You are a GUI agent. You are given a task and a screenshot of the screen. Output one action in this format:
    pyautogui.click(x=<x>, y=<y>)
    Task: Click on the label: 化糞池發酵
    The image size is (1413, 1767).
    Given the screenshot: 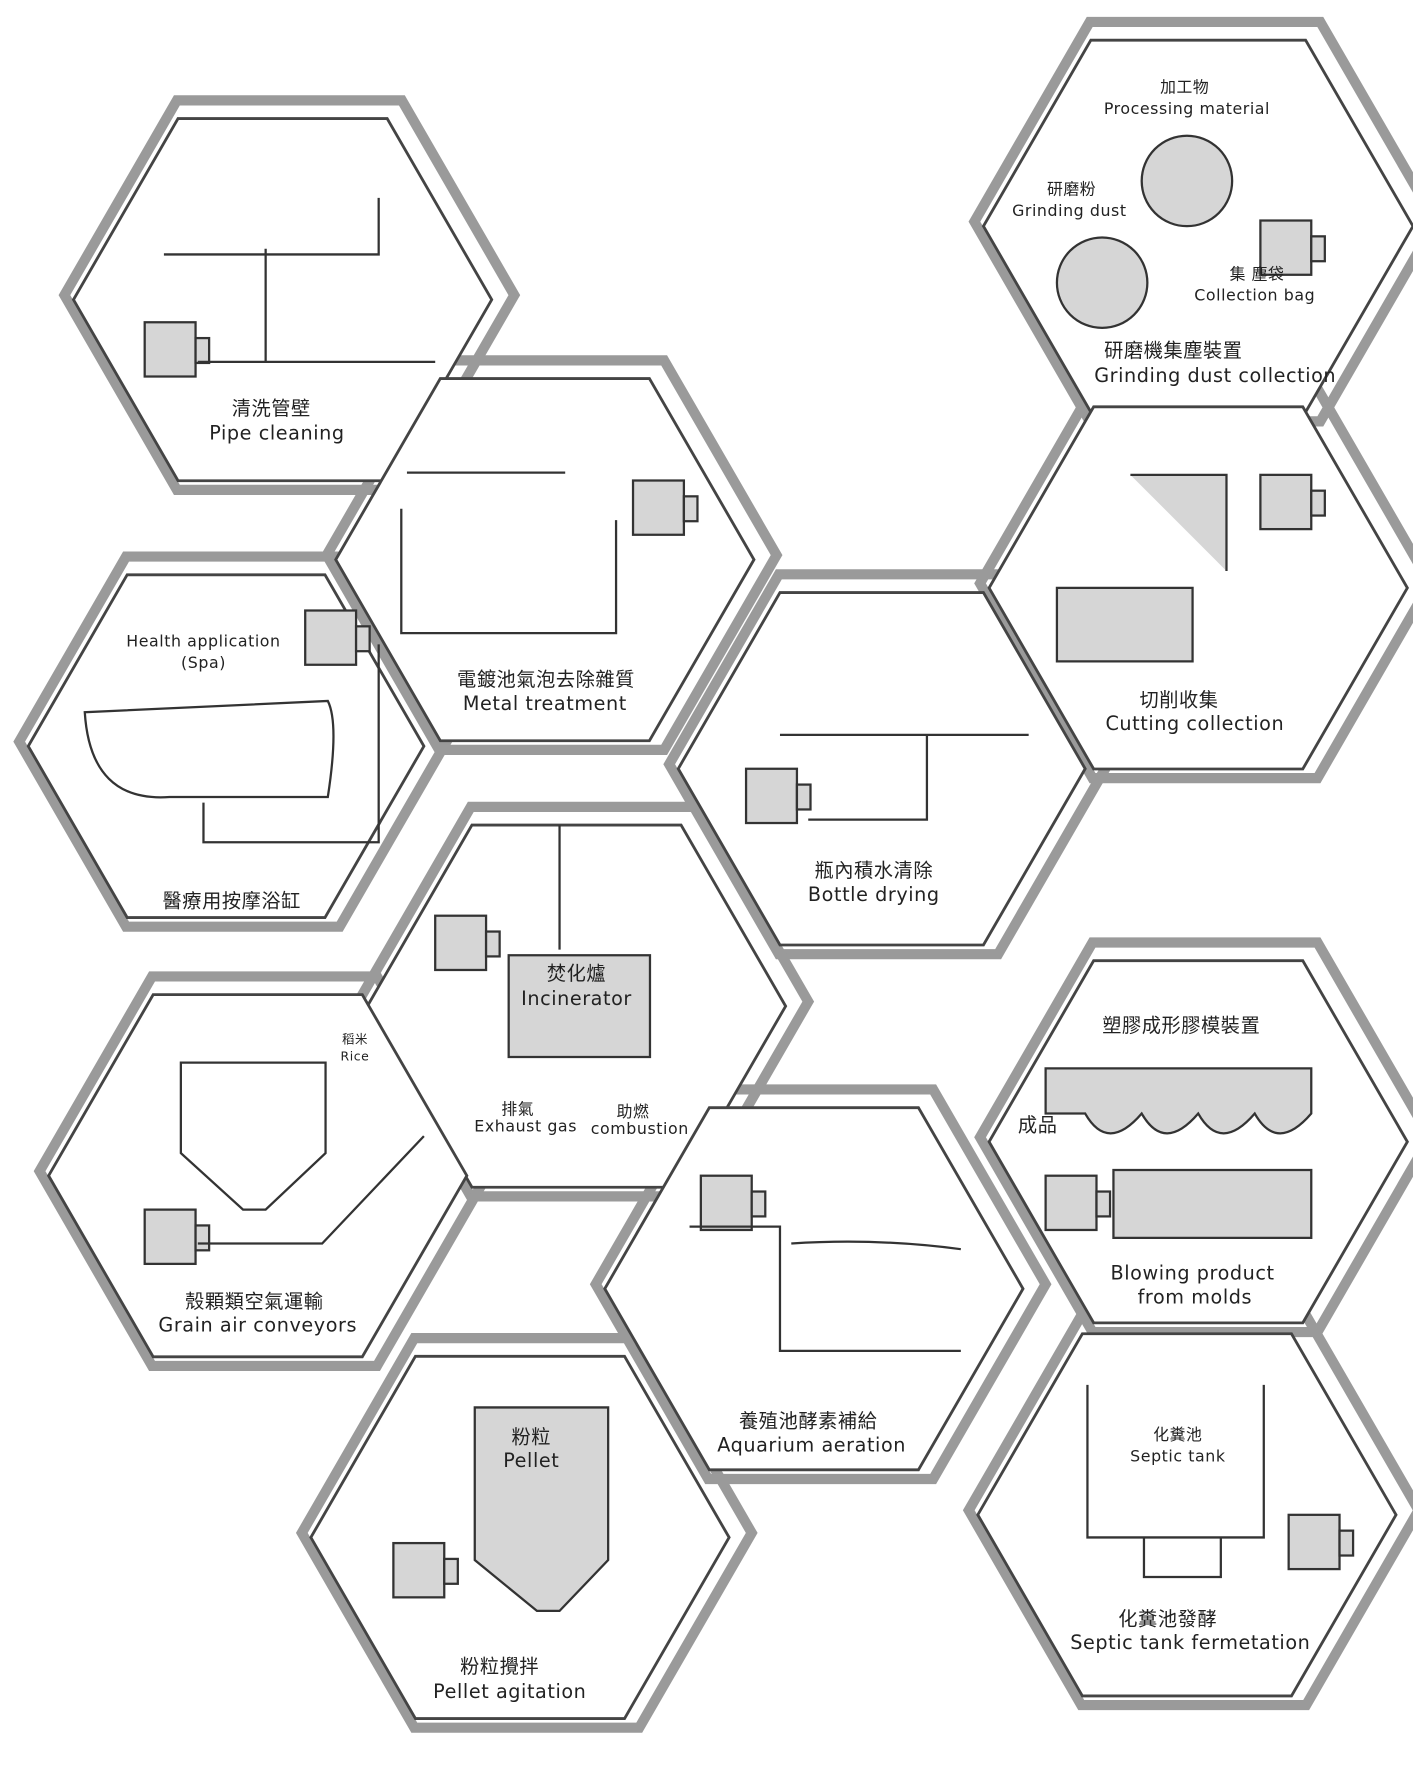 What is the action you would take?
    pyautogui.click(x=1167, y=1618)
    